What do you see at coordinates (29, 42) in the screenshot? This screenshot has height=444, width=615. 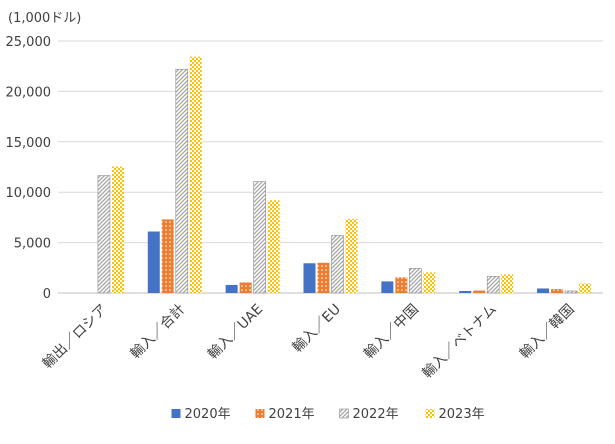 I see `y-tick-label: 25,000` at bounding box center [29, 42].